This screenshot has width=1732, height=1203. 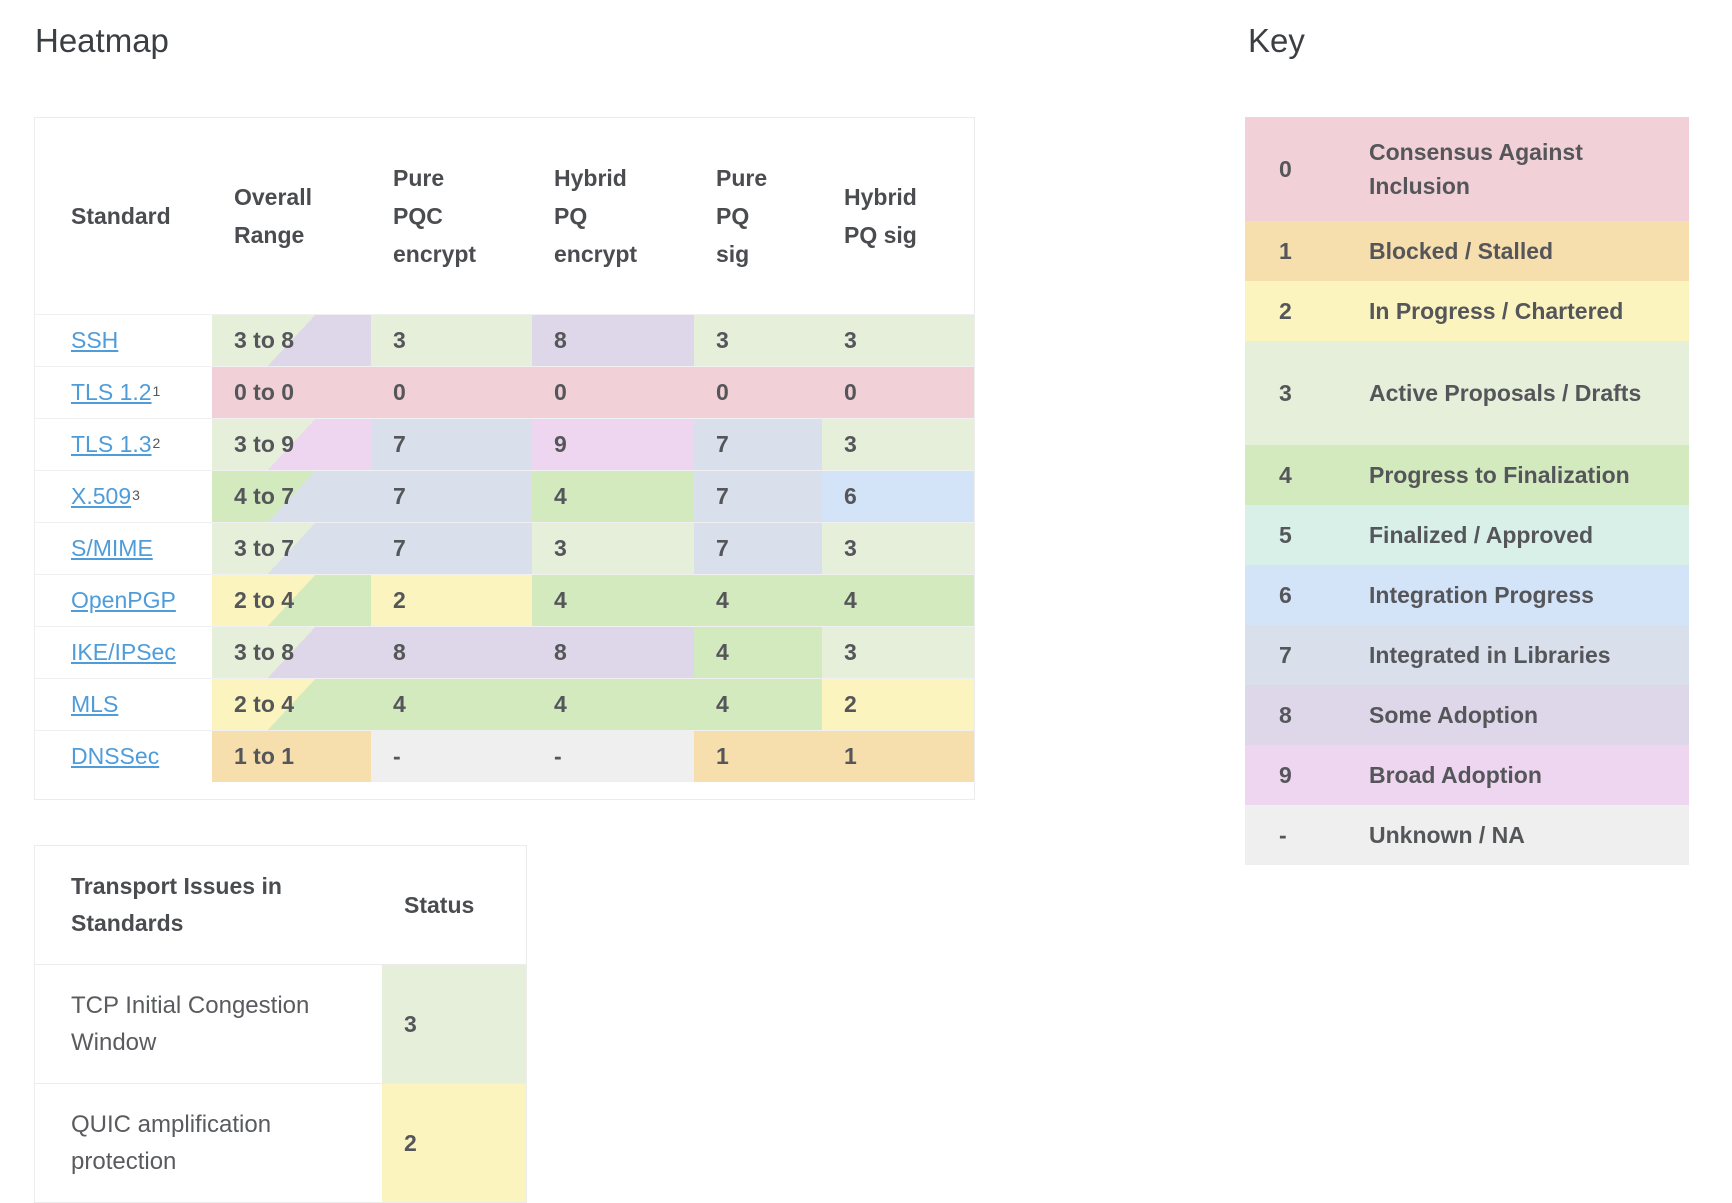 I want to click on standard-cell: OpenPGP, so click(x=123, y=600).